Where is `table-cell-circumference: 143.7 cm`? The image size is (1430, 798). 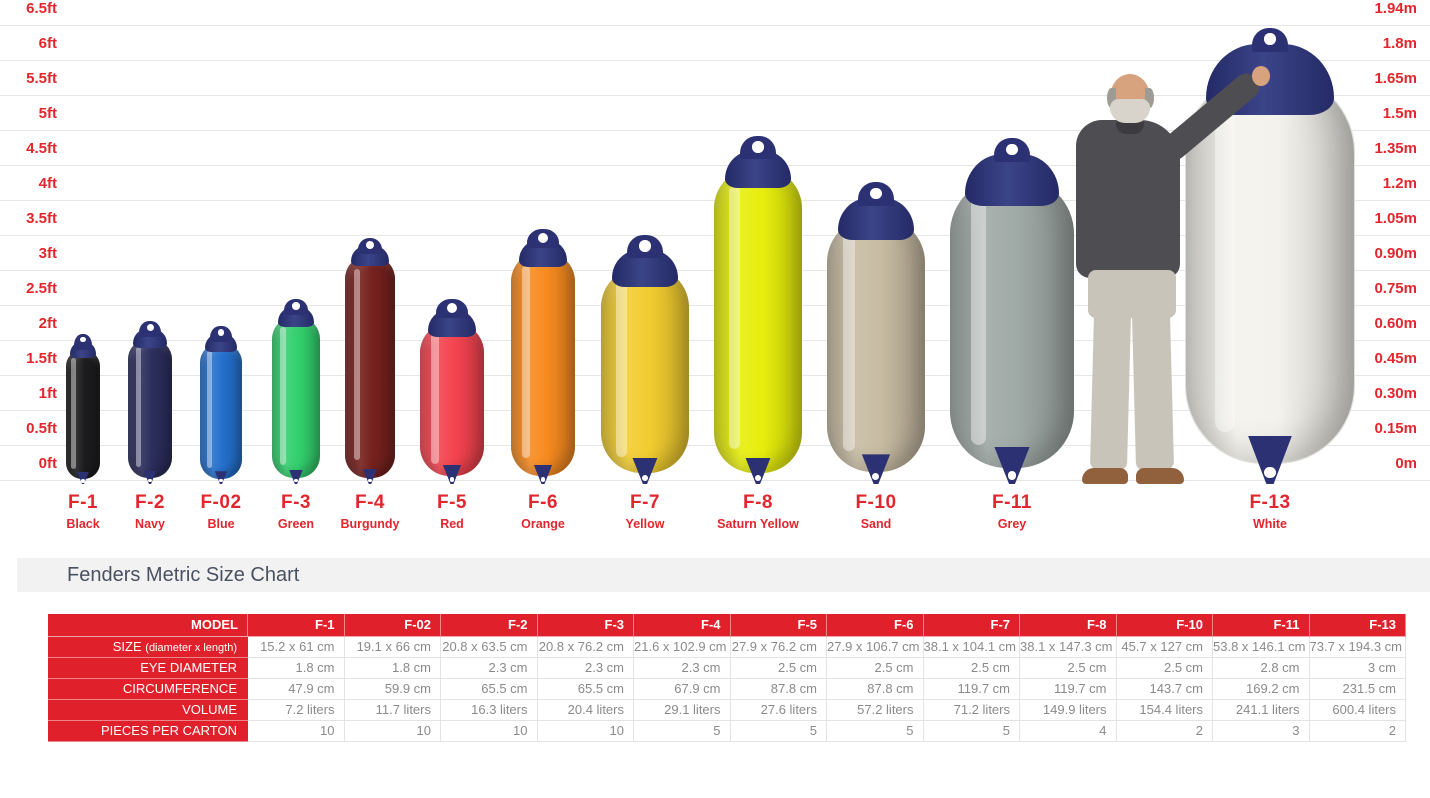 table-cell-circumference: 143.7 cm is located at coordinates (1164, 689).